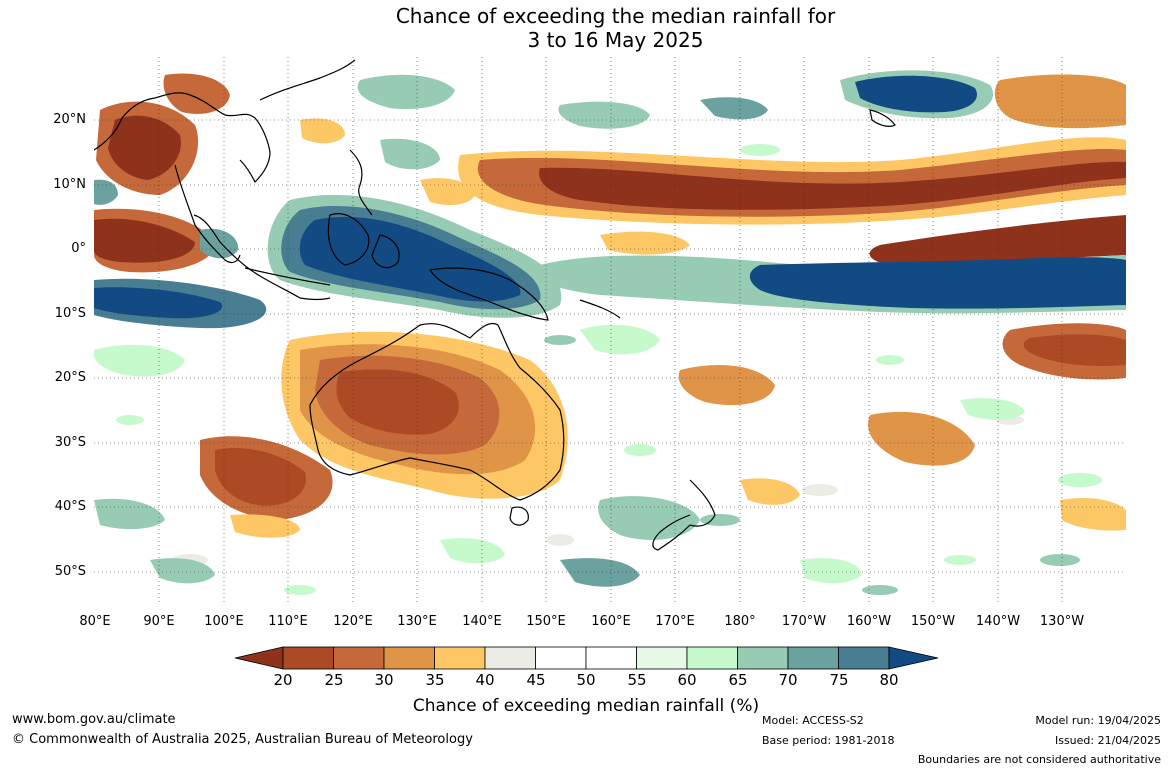 Image resolution: width=1173 pixels, height=770 pixels. I want to click on colorbar-tick-20: 20, so click(283, 680).